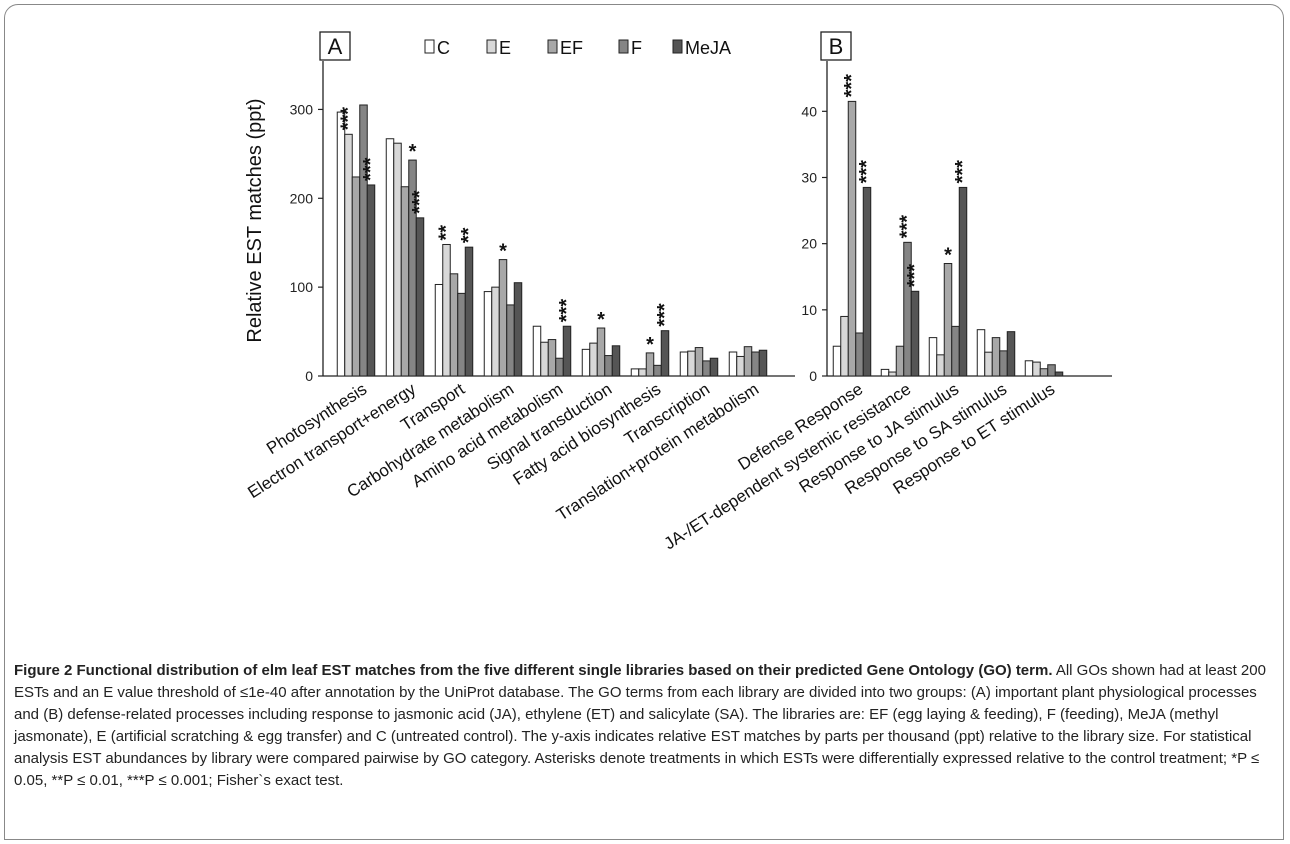 This screenshot has width=1290, height=844. I want to click on panel-label: A, so click(335, 46).